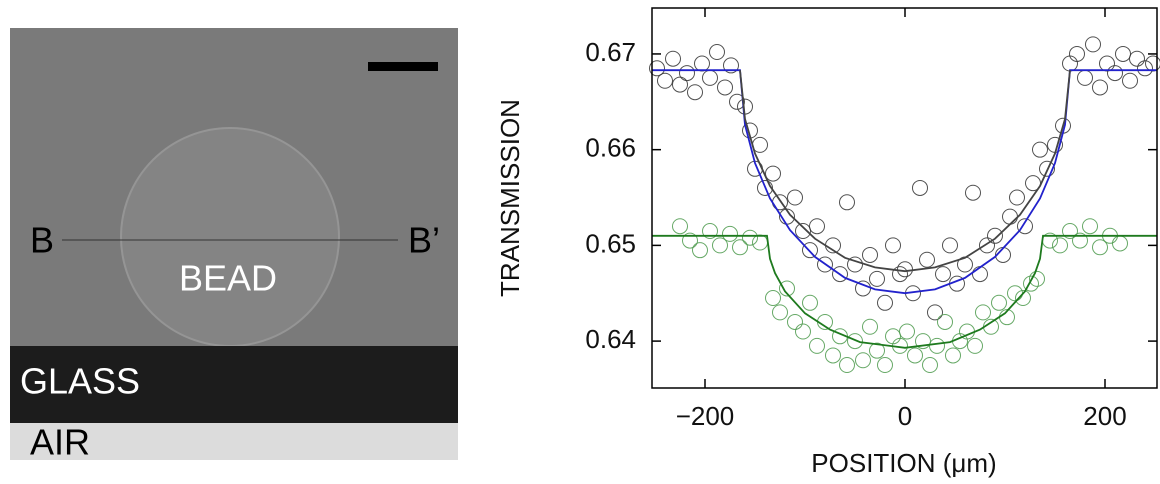  What do you see at coordinates (610, 339) in the screenshot?
I see `y-tick-label: 0.64` at bounding box center [610, 339].